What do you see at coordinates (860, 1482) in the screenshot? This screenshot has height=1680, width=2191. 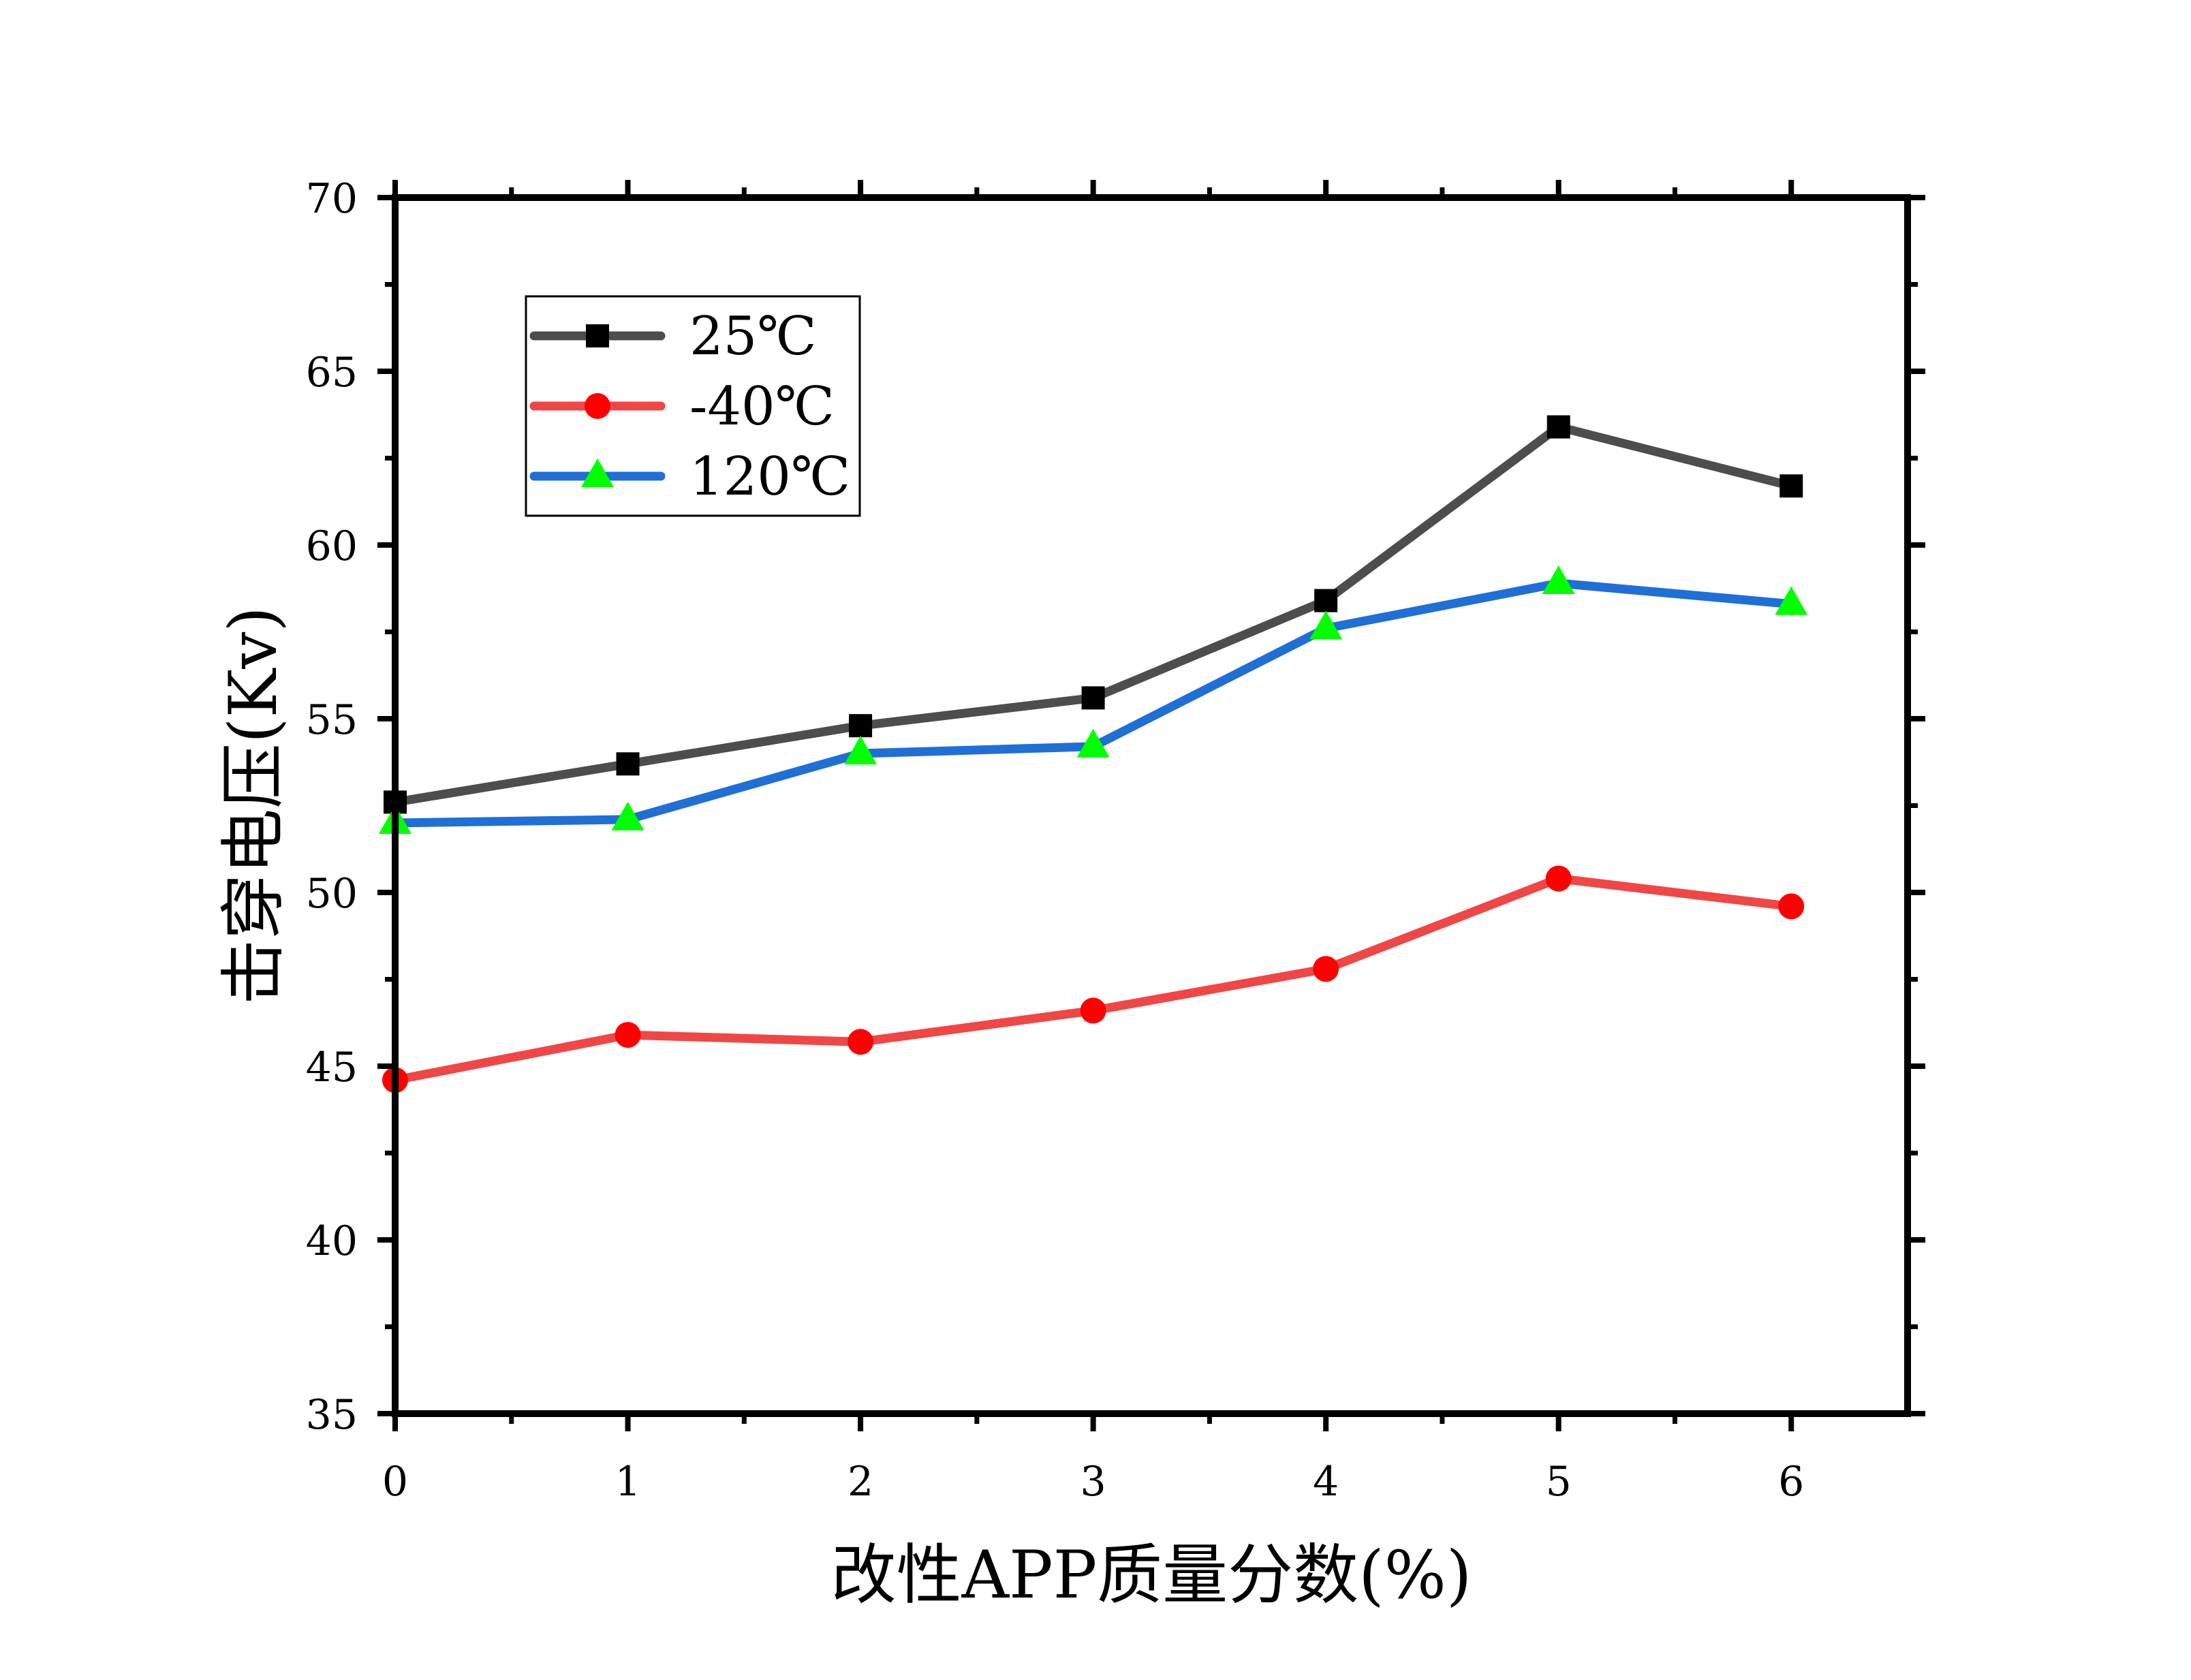 I see `x-tick-label-2: 2` at bounding box center [860, 1482].